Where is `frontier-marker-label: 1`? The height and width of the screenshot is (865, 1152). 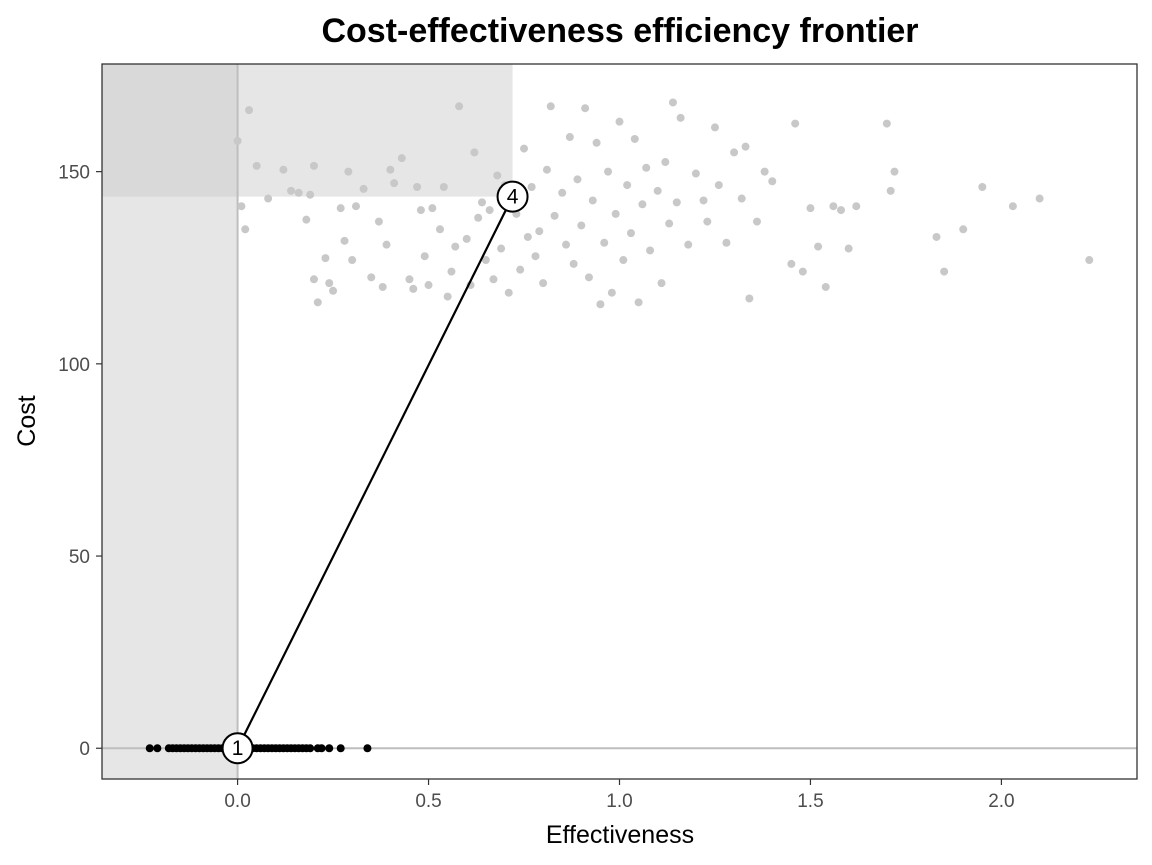
frontier-marker-label: 1 is located at coordinates (238, 748).